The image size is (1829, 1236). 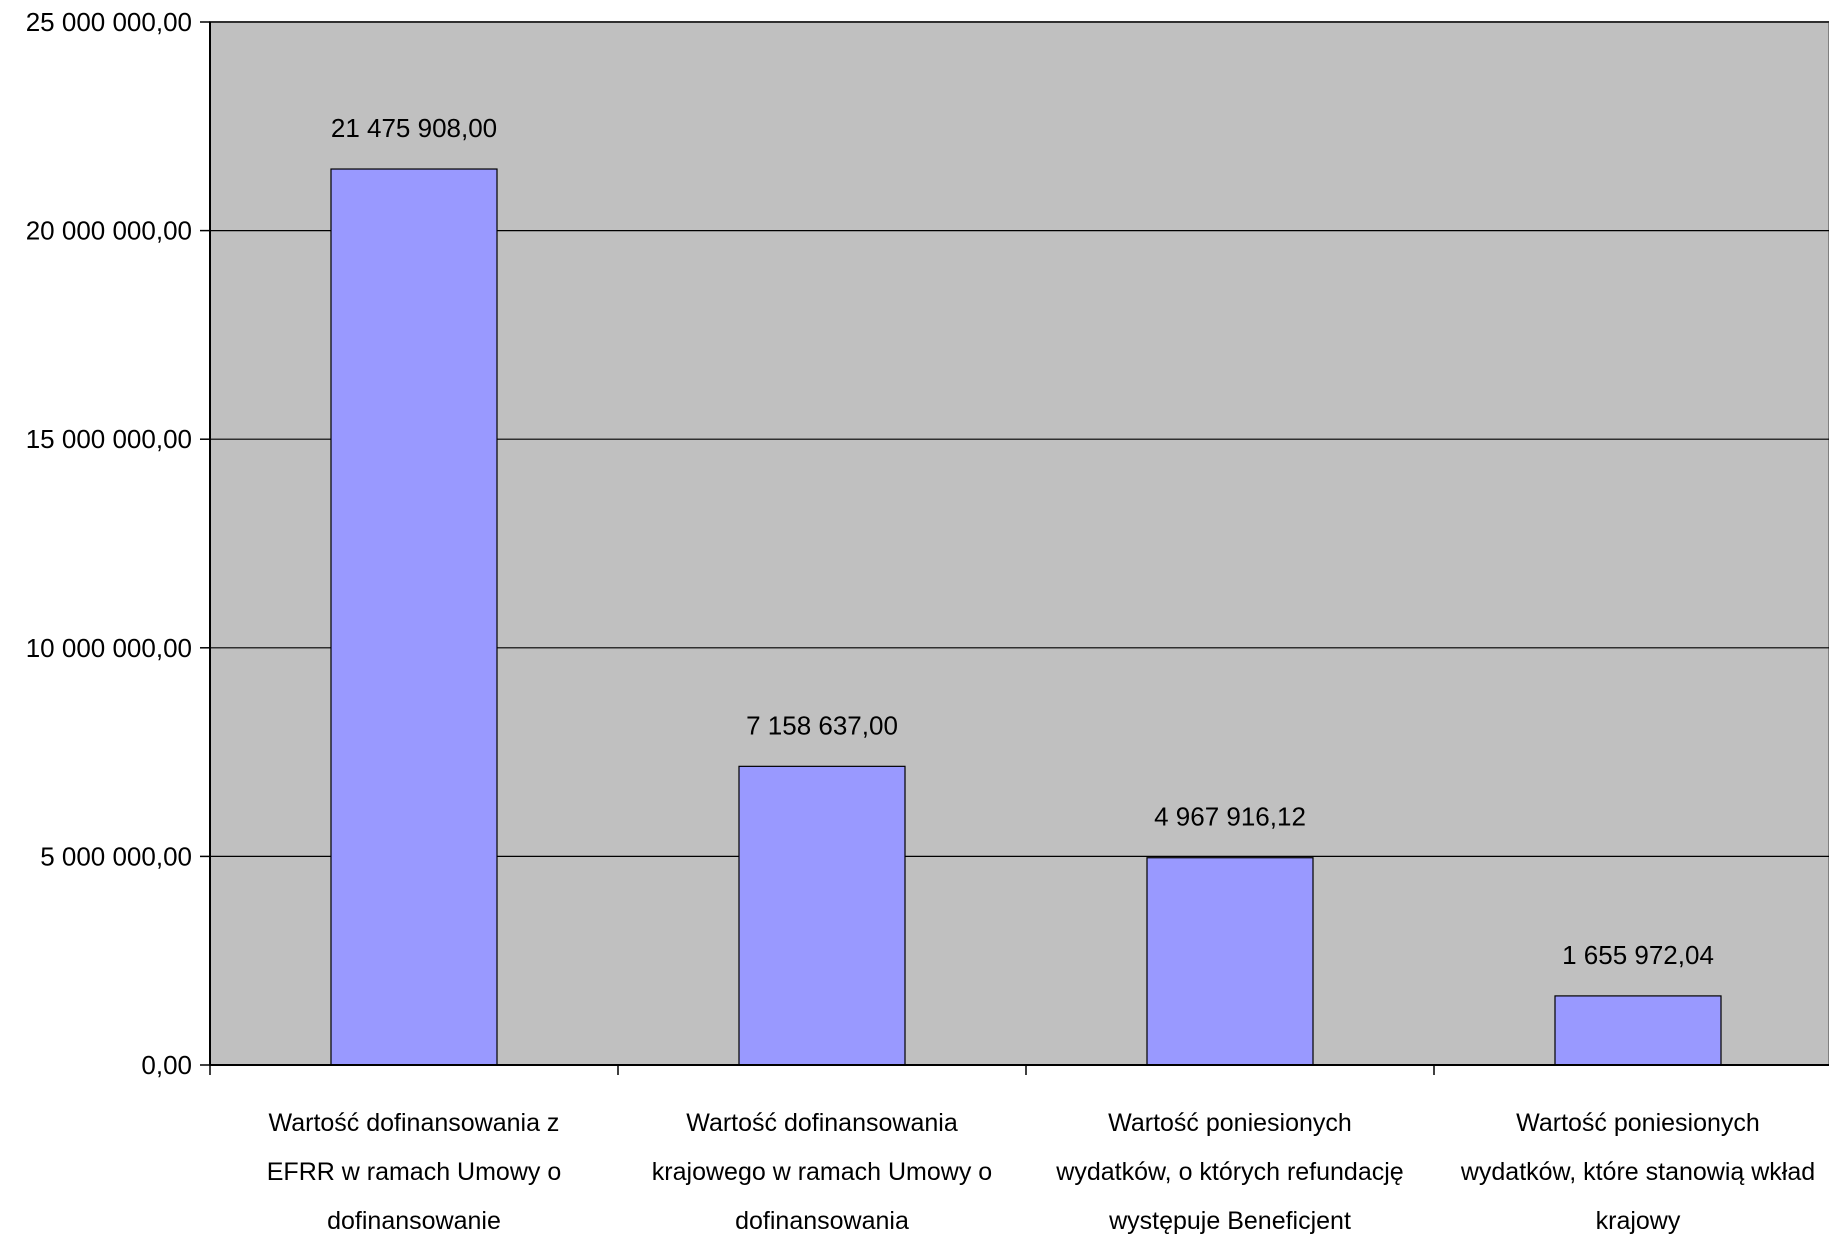 I want to click on y-axis-tick-label: 10 000 000,00, so click(x=109, y=648).